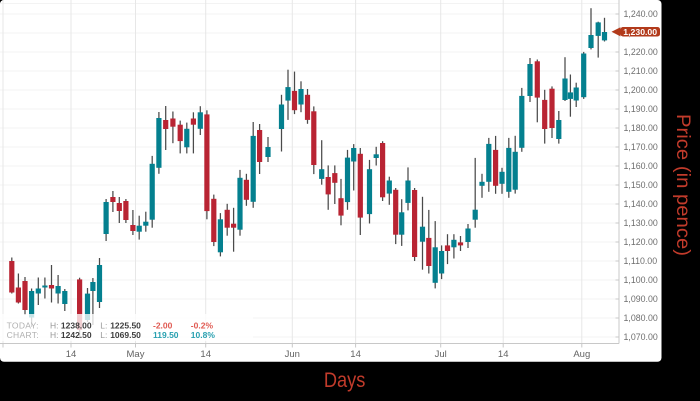  What do you see at coordinates (641, 185) in the screenshot?
I see `svg-text: 1,150.00` at bounding box center [641, 185].